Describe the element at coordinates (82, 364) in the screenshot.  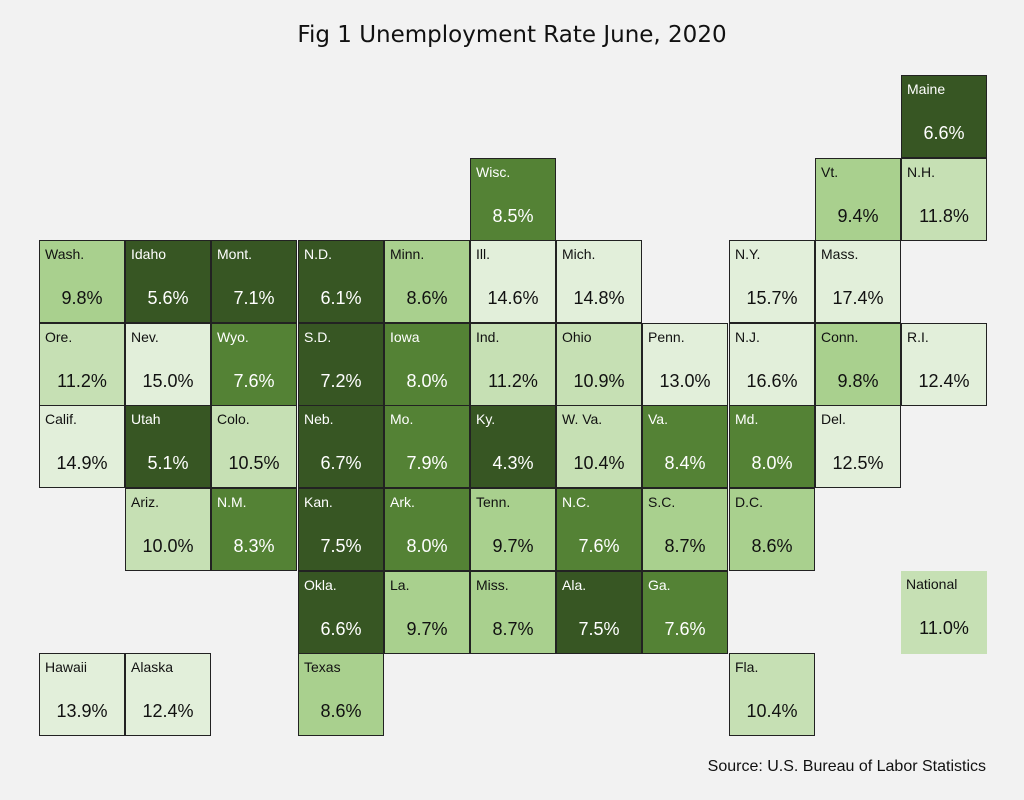
I see `state-tile: Ore. 11.2%` at that location.